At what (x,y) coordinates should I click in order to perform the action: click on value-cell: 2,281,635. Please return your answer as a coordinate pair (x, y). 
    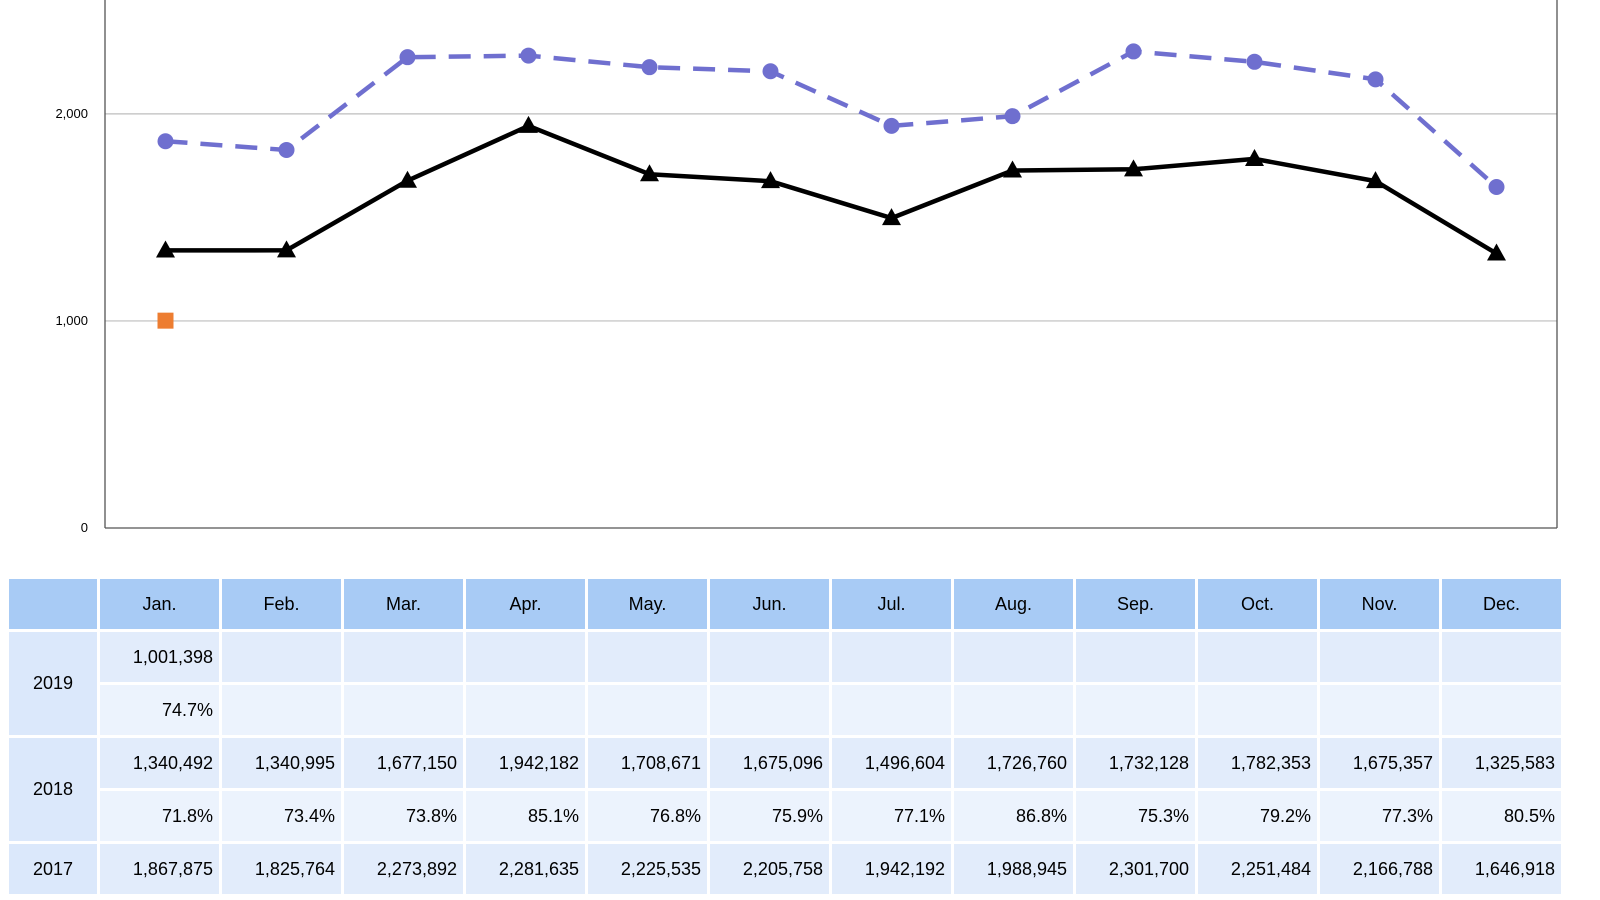
    Looking at the image, I should click on (525, 869).